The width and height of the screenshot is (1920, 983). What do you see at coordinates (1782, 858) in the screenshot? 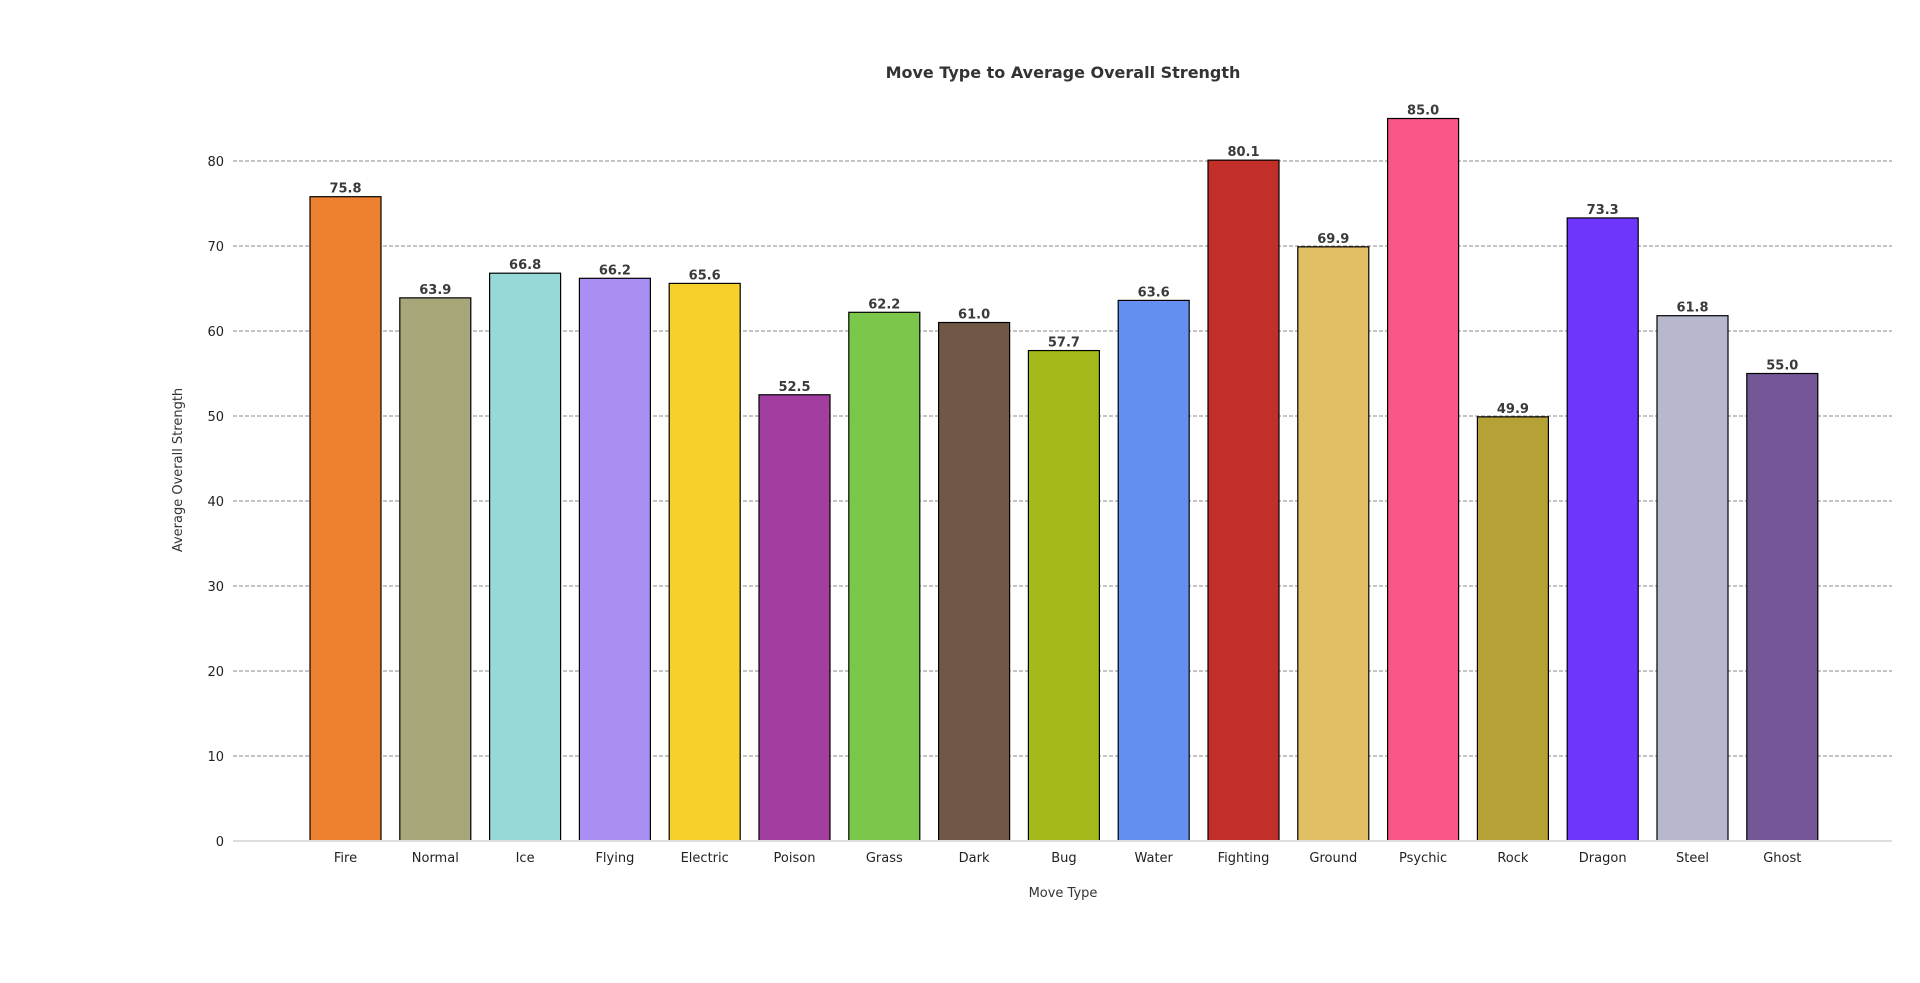
I see `x-tick-label-ghost: Ghost` at bounding box center [1782, 858].